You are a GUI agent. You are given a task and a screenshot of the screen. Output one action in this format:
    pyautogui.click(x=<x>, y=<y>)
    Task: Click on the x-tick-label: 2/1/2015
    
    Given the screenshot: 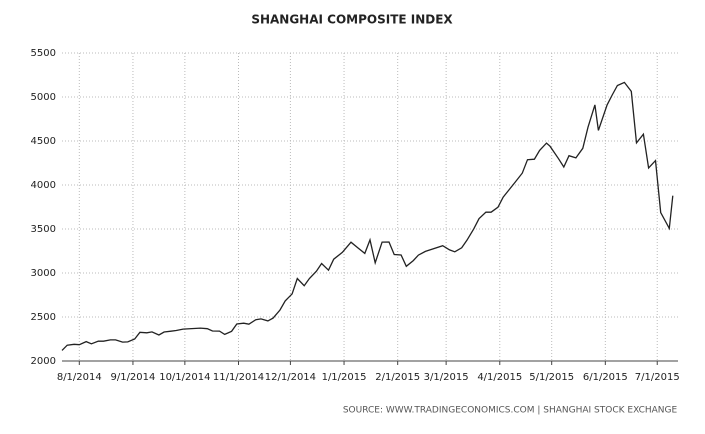 What is the action you would take?
    pyautogui.click(x=397, y=377)
    